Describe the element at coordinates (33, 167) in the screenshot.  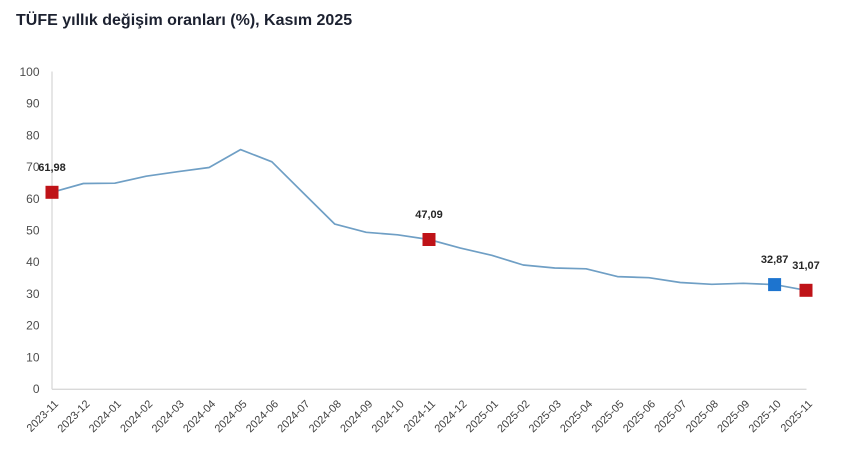
I see `svg-text: 70` at that location.